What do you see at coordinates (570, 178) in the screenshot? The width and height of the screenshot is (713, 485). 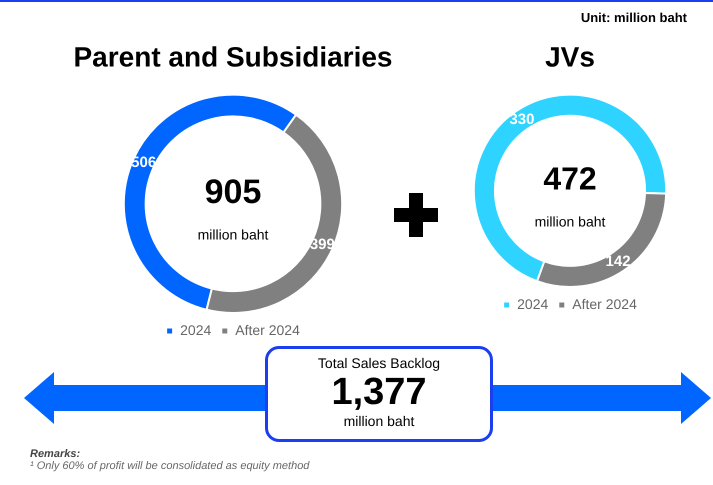 I see `text: 472` at bounding box center [570, 178].